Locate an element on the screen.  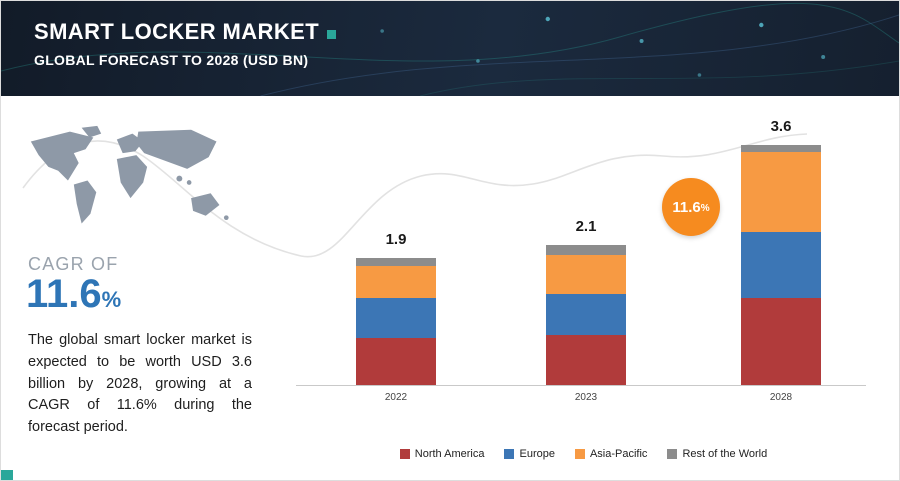
legend-item: Asia-Pacific is located at coordinates (611, 454).